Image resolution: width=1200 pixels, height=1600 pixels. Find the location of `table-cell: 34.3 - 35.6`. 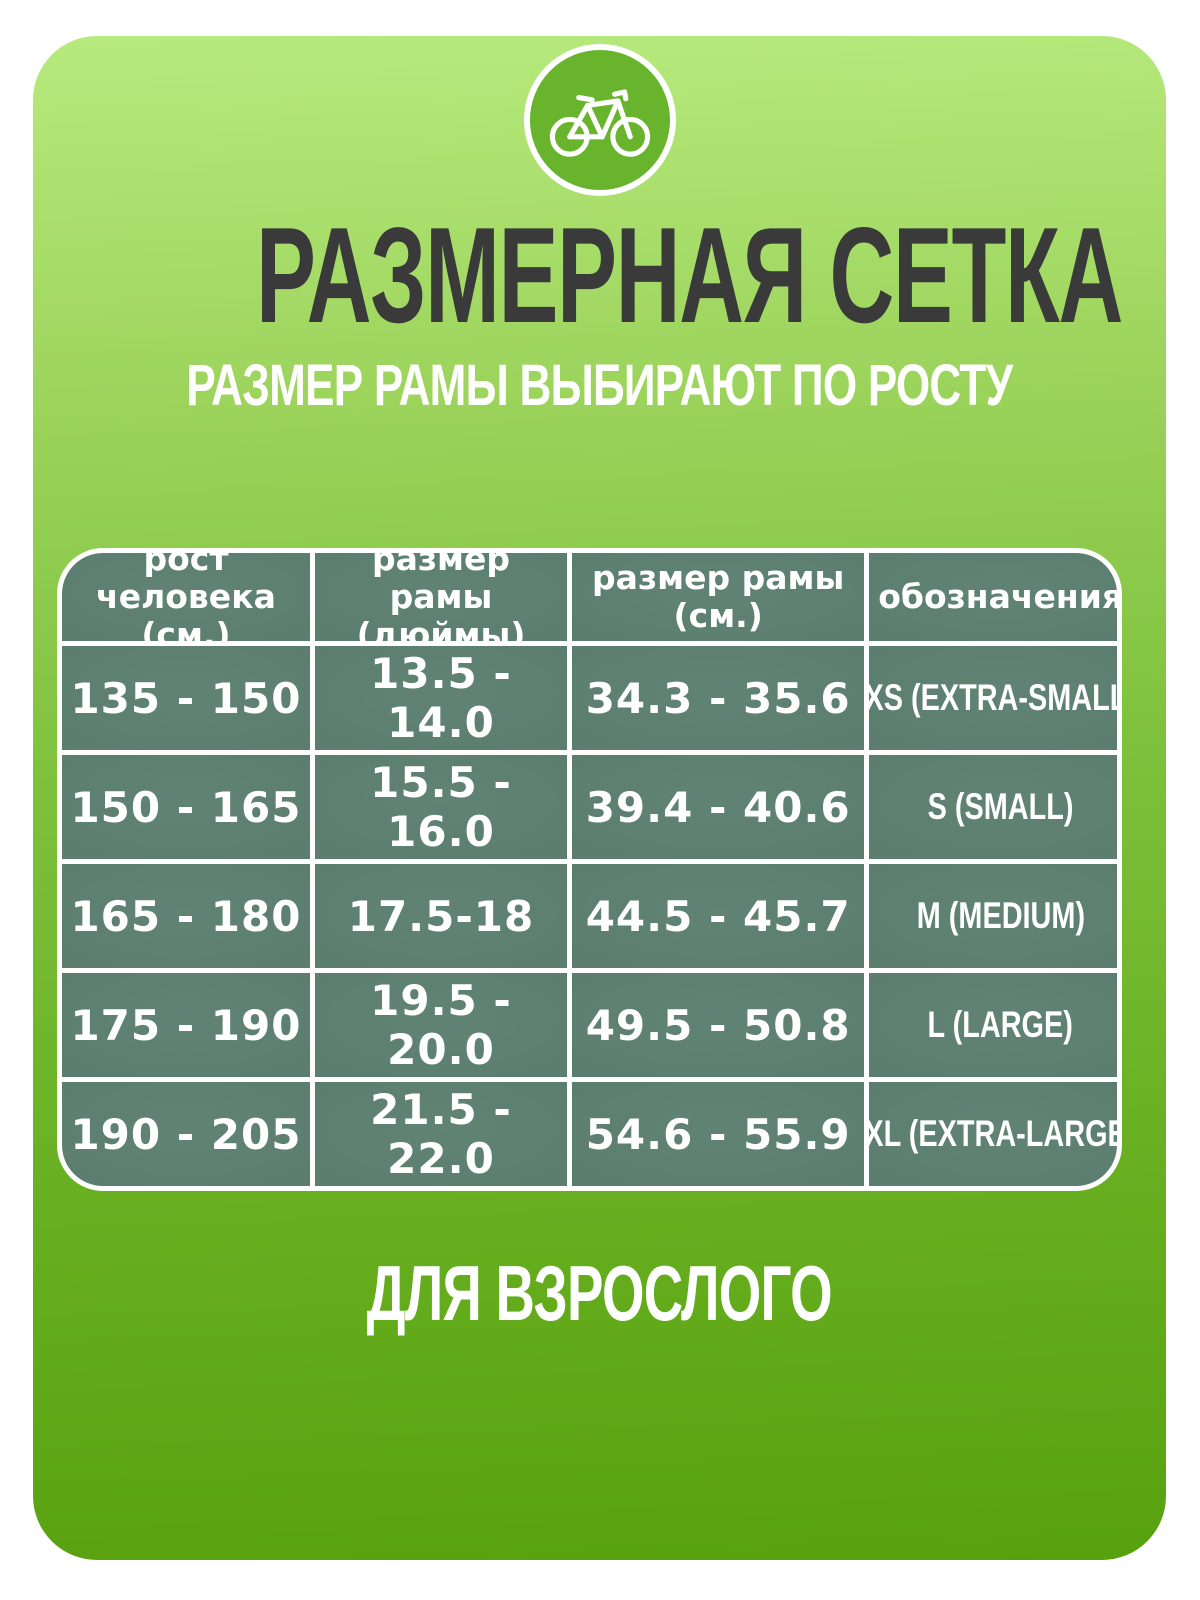

table-cell: 34.3 - 35.6 is located at coordinates (718, 698).